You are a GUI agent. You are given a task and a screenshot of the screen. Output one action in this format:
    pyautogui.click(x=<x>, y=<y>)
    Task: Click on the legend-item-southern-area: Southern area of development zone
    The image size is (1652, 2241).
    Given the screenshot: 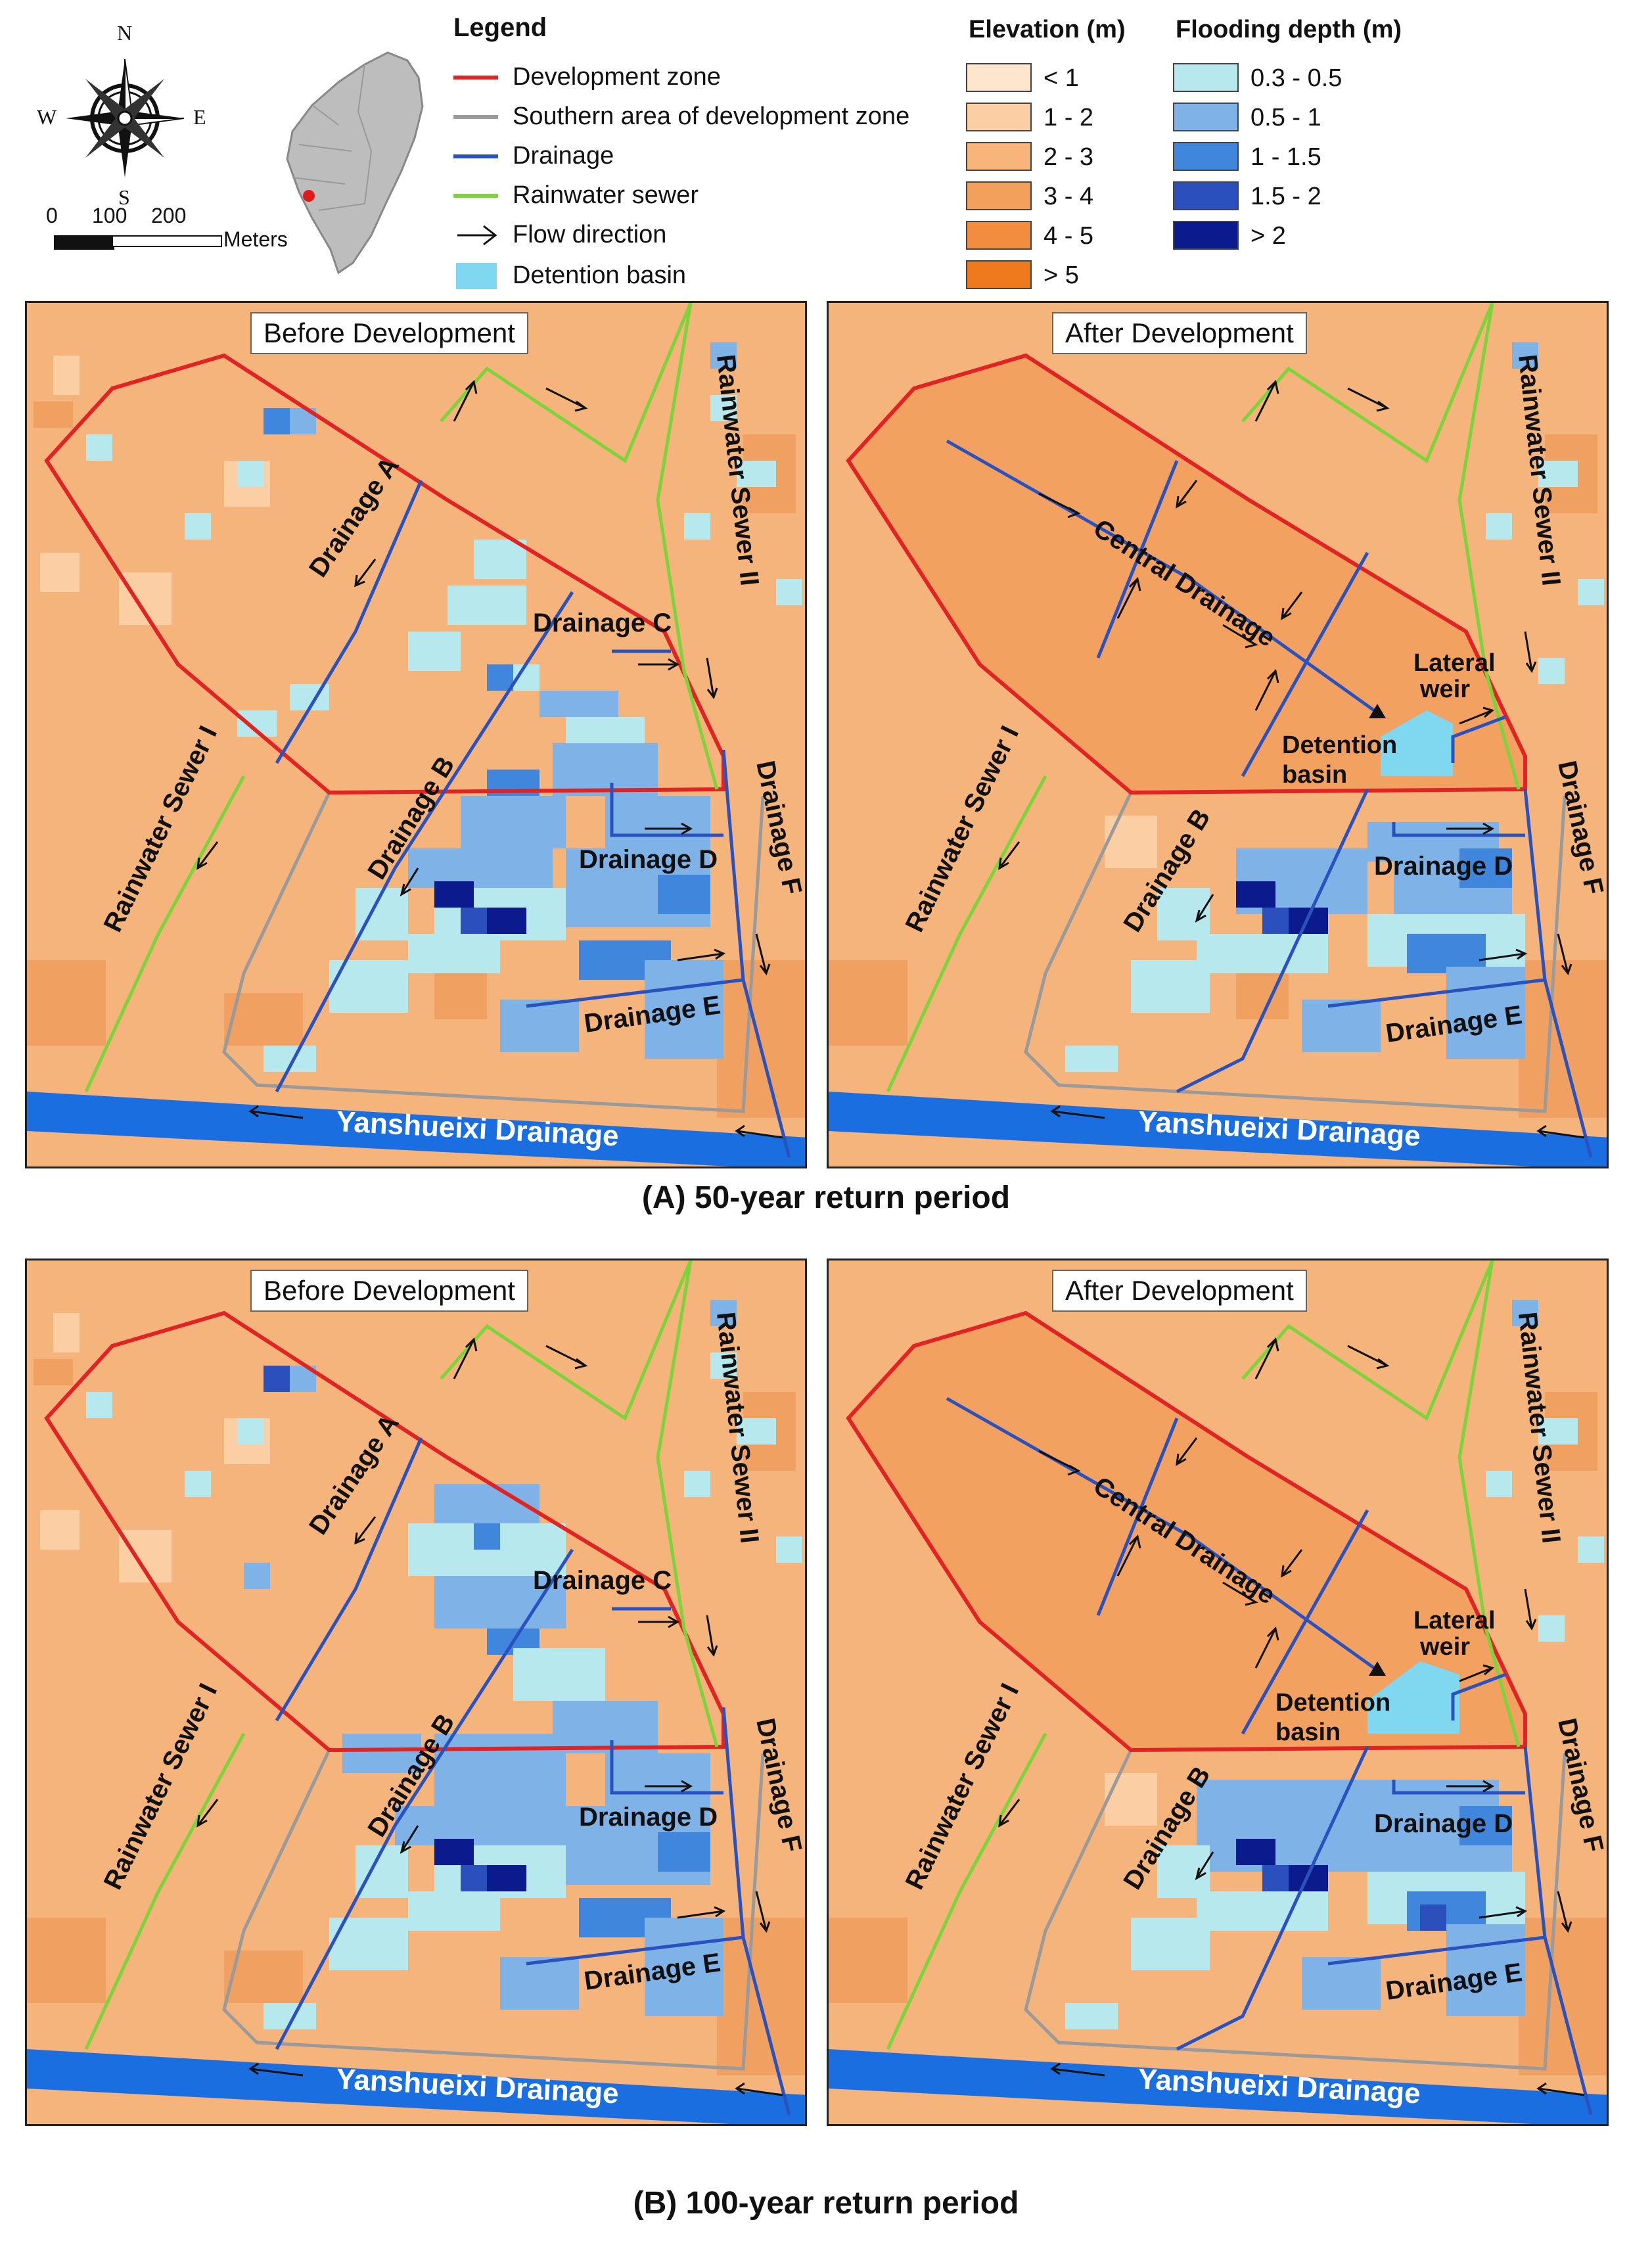 What is the action you would take?
    pyautogui.click(x=711, y=116)
    